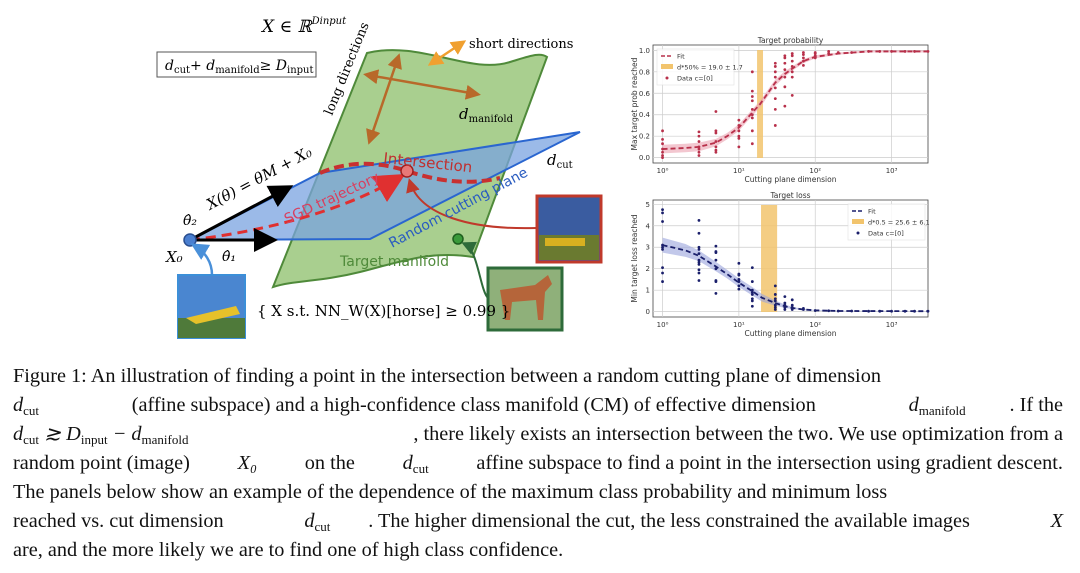 The width and height of the screenshot is (1080, 573). Describe the element at coordinates (644, 158) in the screenshot. I see `y-tick-label: 0.0` at that location.